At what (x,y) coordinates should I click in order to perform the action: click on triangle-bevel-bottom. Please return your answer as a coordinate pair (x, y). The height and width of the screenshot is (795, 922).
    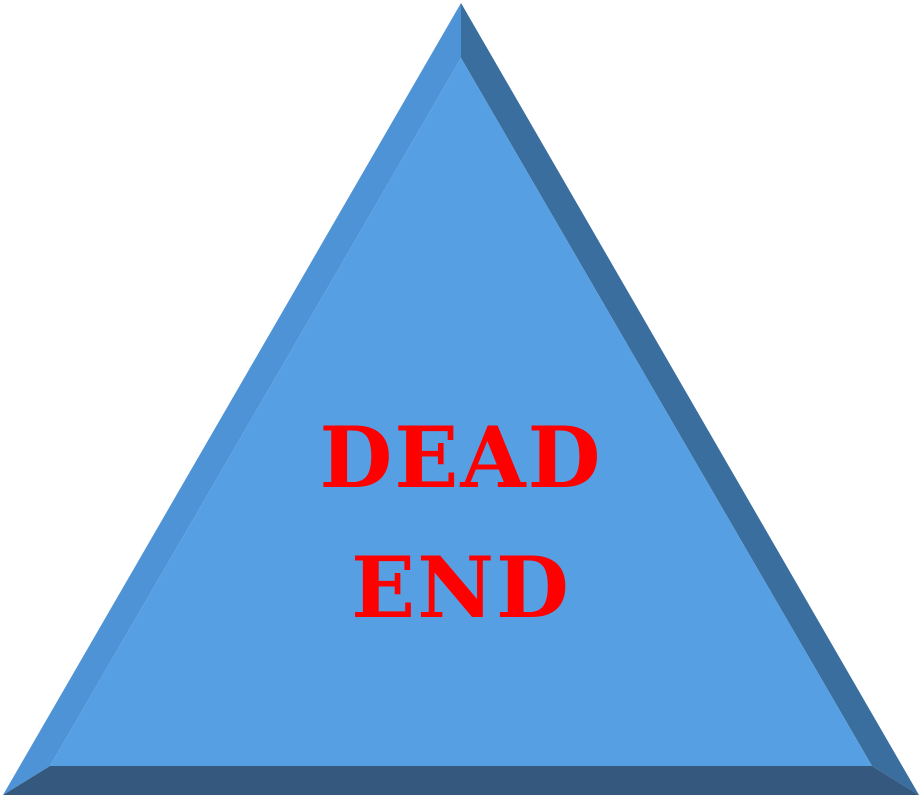
    Looking at the image, I should click on (461, 780).